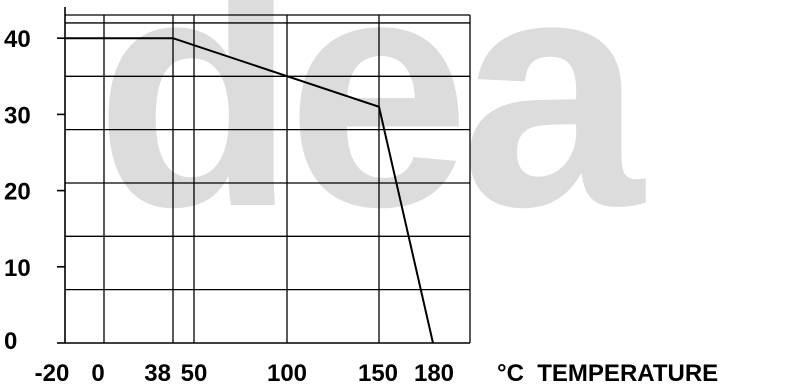 The width and height of the screenshot is (790, 385). What do you see at coordinates (10, 341) in the screenshot?
I see `y-tick-label: 0` at bounding box center [10, 341].